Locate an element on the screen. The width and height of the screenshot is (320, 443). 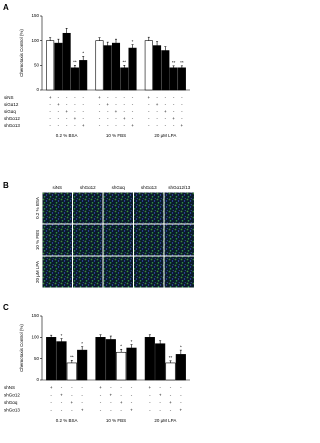
row-label: 0.2 % BSA is located at coordinates (37, 208).